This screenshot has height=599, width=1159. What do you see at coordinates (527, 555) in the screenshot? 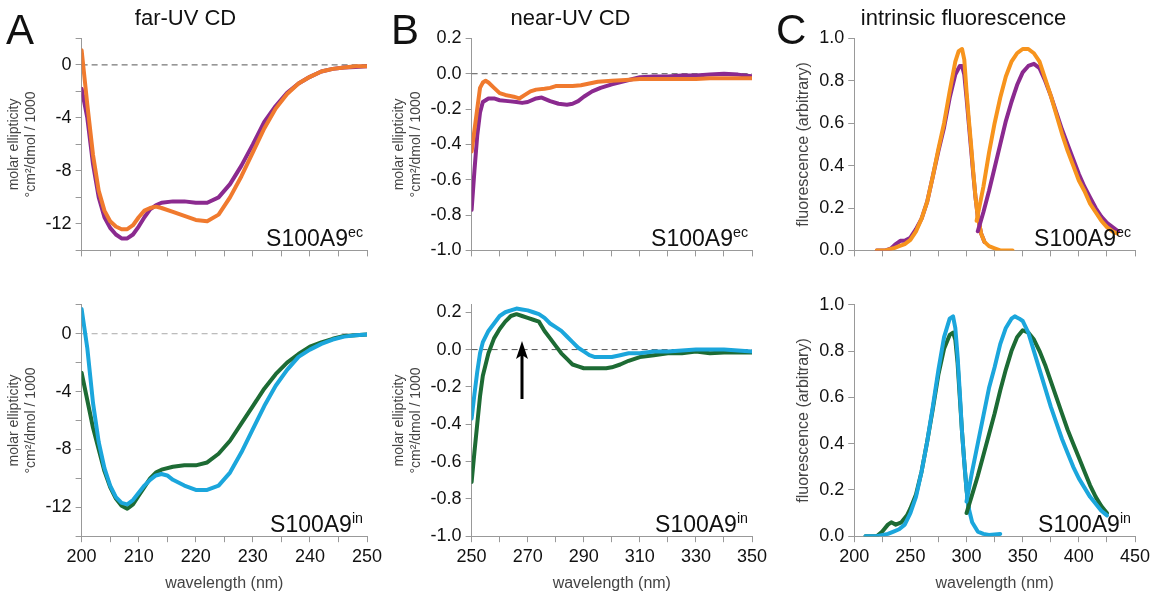
I see `x-tick-label: 270` at bounding box center [527, 555].